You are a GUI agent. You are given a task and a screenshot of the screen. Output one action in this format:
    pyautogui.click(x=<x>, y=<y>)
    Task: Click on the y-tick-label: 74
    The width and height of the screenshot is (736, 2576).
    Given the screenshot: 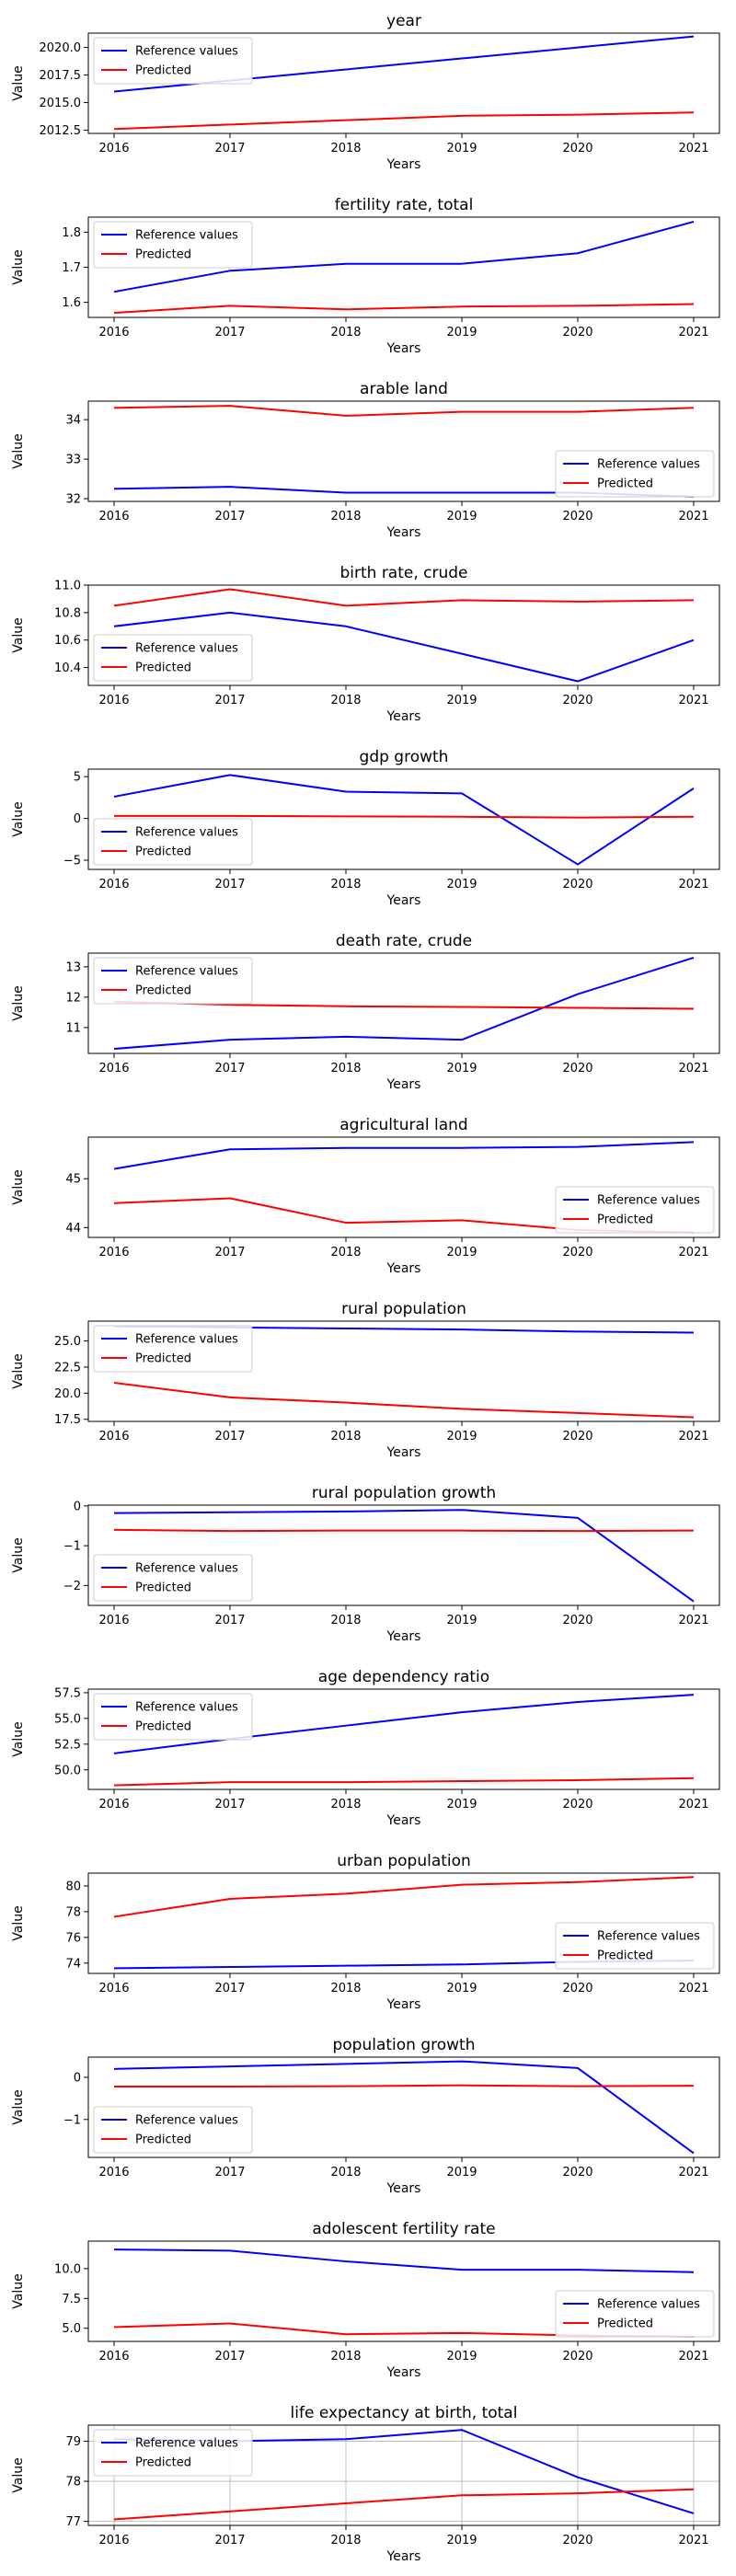 What is the action you would take?
    pyautogui.click(x=73, y=1964)
    